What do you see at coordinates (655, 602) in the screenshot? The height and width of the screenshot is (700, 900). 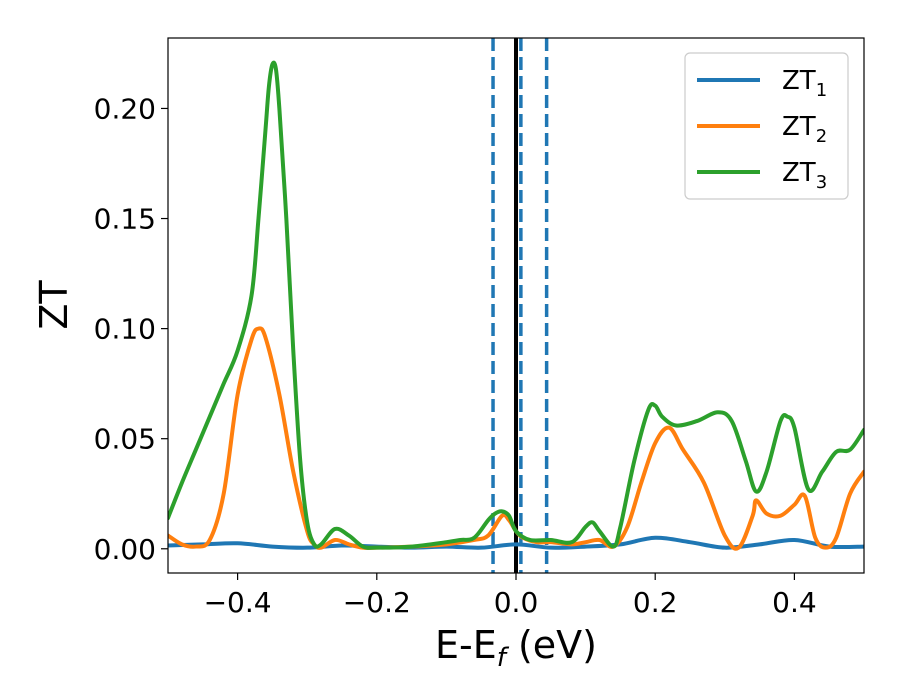 I see `x-tick-label: 0.2` at bounding box center [655, 602].